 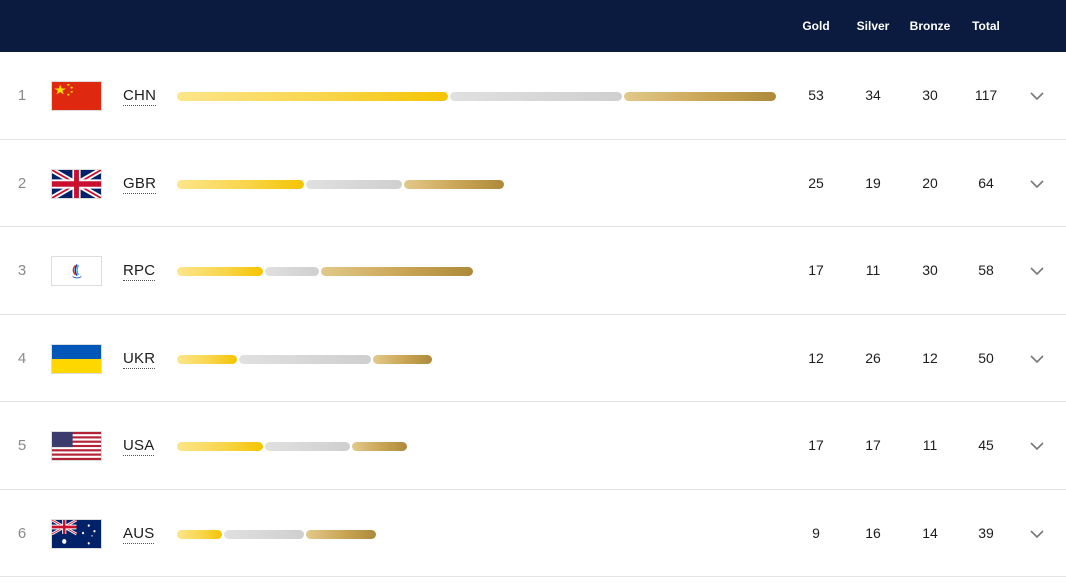 I want to click on table-row: 2 GBR 25 19 20 64, so click(x=533, y=183).